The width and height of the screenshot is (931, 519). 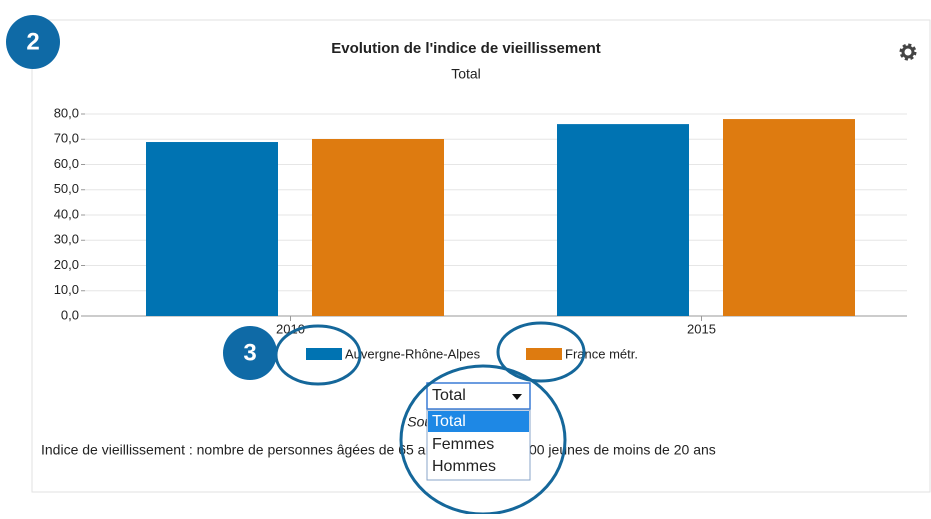 I want to click on select-arrow, so click(x=517, y=397).